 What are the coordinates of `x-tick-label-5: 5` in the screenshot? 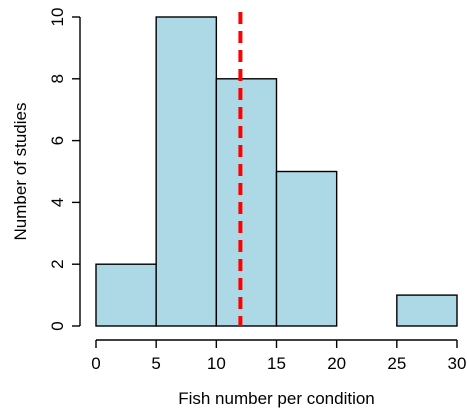 It's located at (155, 363).